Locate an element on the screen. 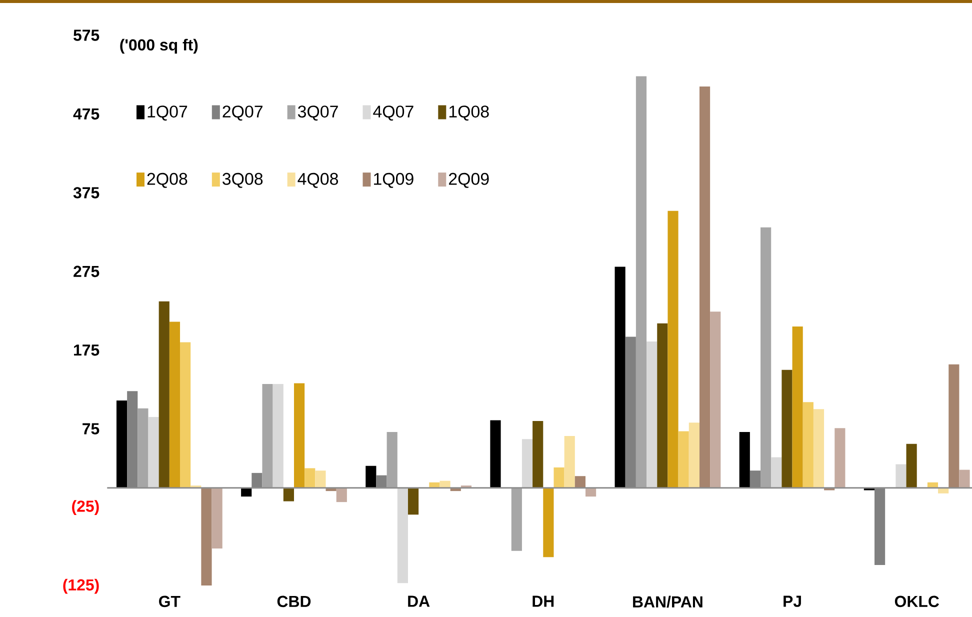 This screenshot has width=972, height=617. legend-label: 1Q07 is located at coordinates (168, 113).